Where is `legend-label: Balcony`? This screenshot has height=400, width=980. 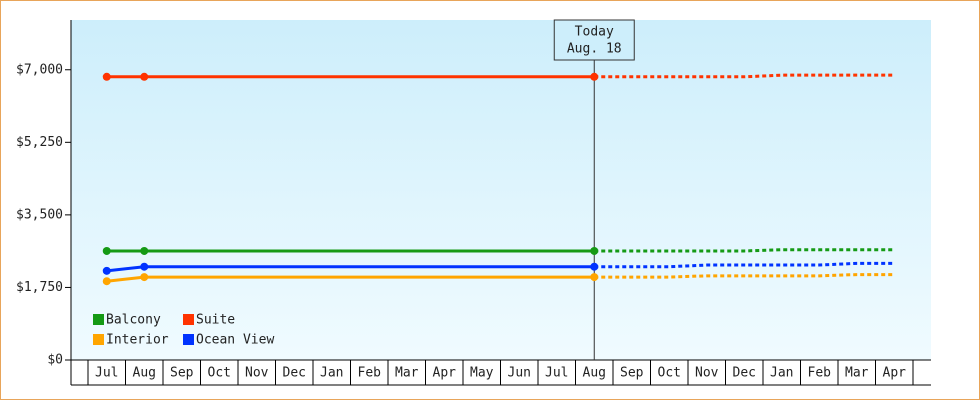
legend-label: Balcony is located at coordinates (133, 320).